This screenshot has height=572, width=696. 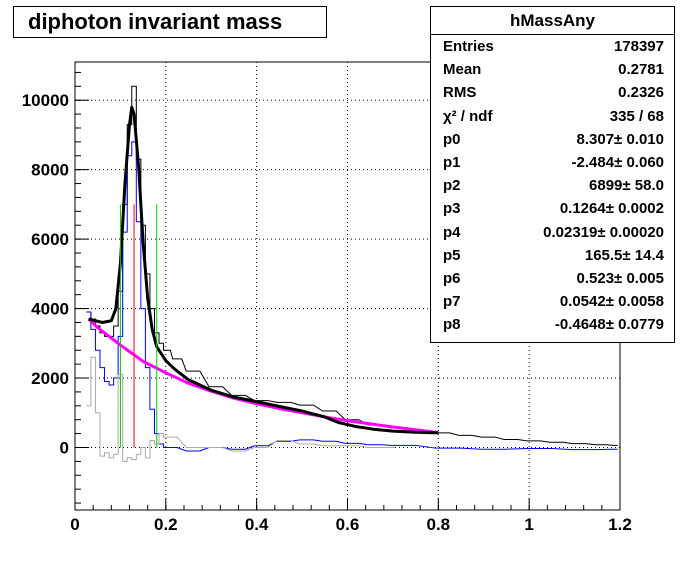 I want to click on stats-value: 0.1264± 0.0002, so click(x=611, y=209).